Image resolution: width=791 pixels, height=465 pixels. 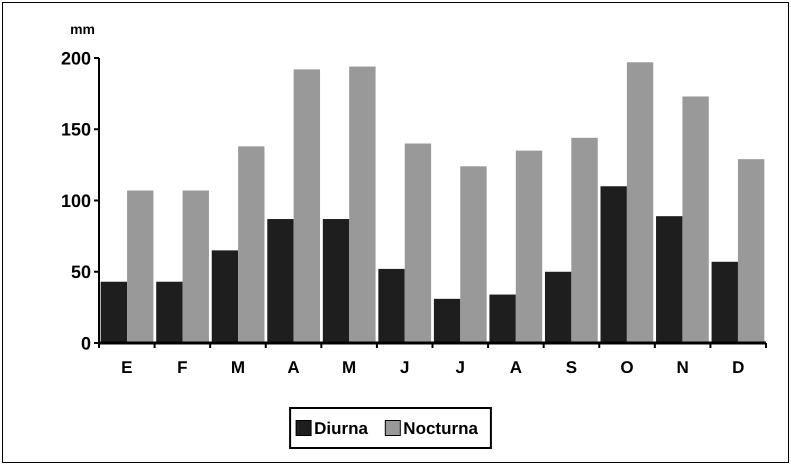 I want to click on y-tick-label: 50, so click(x=80, y=272).